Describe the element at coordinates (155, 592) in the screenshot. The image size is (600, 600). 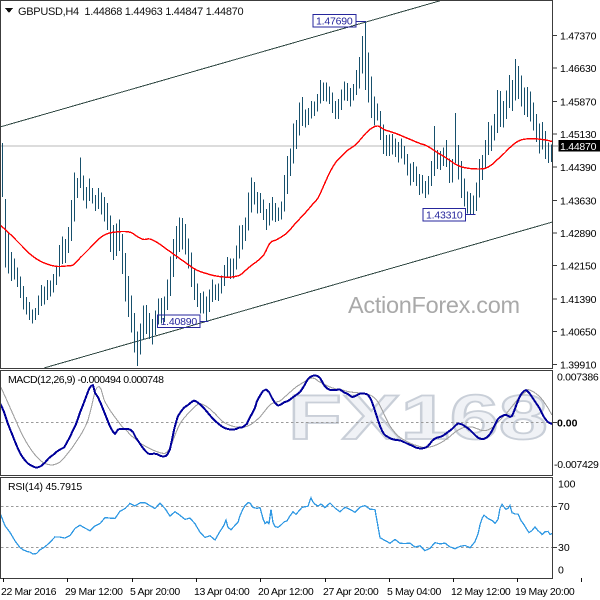
I see `svg-text: 5 Apr 20:00` at that location.